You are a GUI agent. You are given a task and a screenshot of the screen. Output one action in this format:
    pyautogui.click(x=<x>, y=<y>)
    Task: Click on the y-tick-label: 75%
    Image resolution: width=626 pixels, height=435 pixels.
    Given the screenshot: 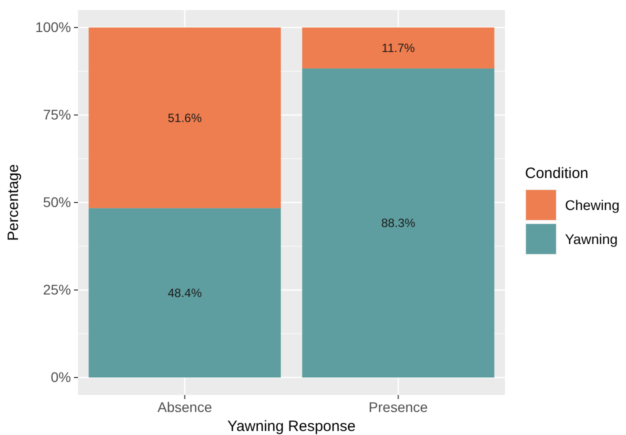 What is the action you would take?
    pyautogui.click(x=56, y=114)
    